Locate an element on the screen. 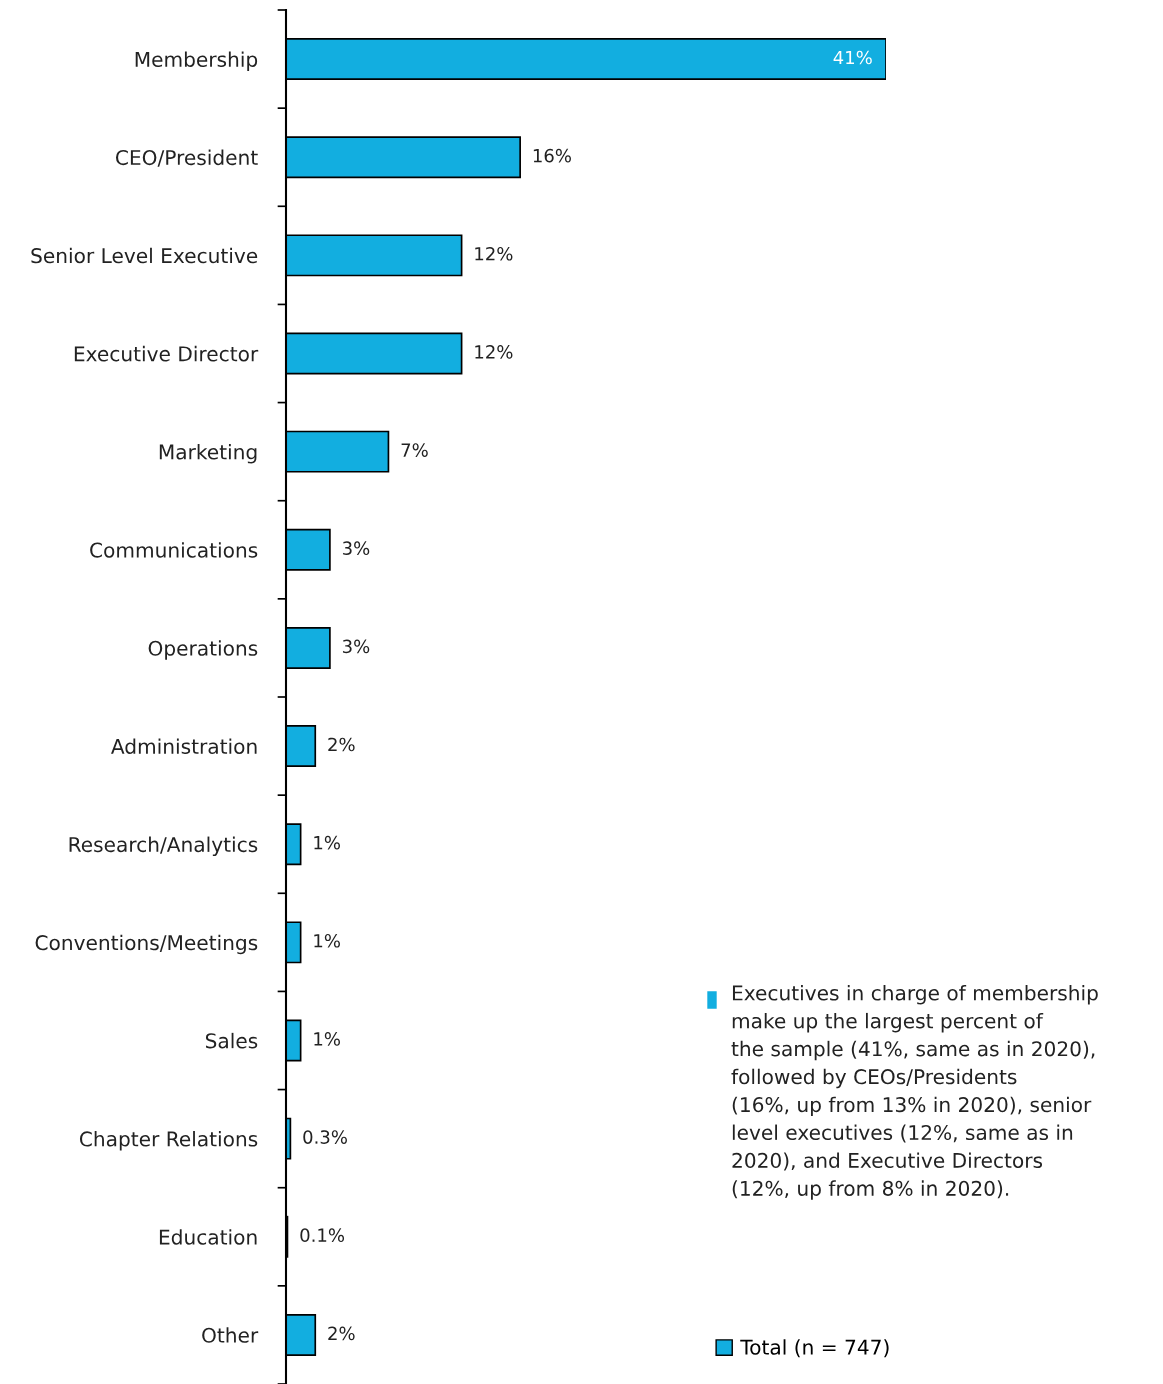  data-label: 7% is located at coordinates (414, 450).